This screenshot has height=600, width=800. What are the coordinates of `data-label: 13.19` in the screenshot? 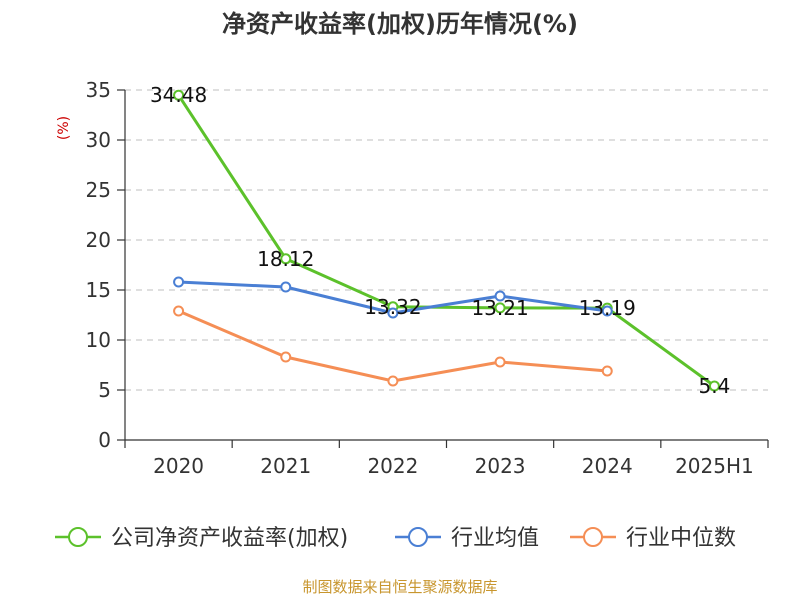 It's located at (607, 308).